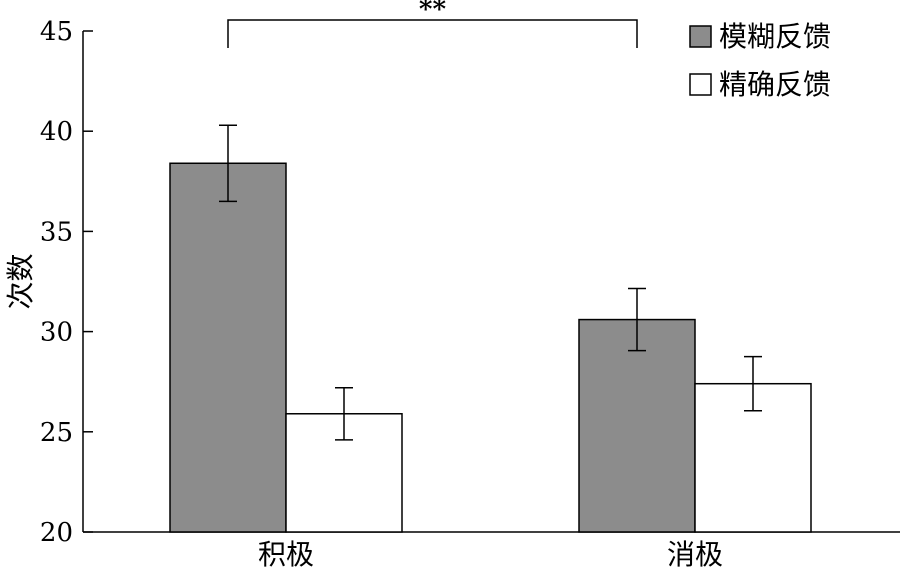  I want to click on legend-label-precise: 精确反馈, so click(775, 84).